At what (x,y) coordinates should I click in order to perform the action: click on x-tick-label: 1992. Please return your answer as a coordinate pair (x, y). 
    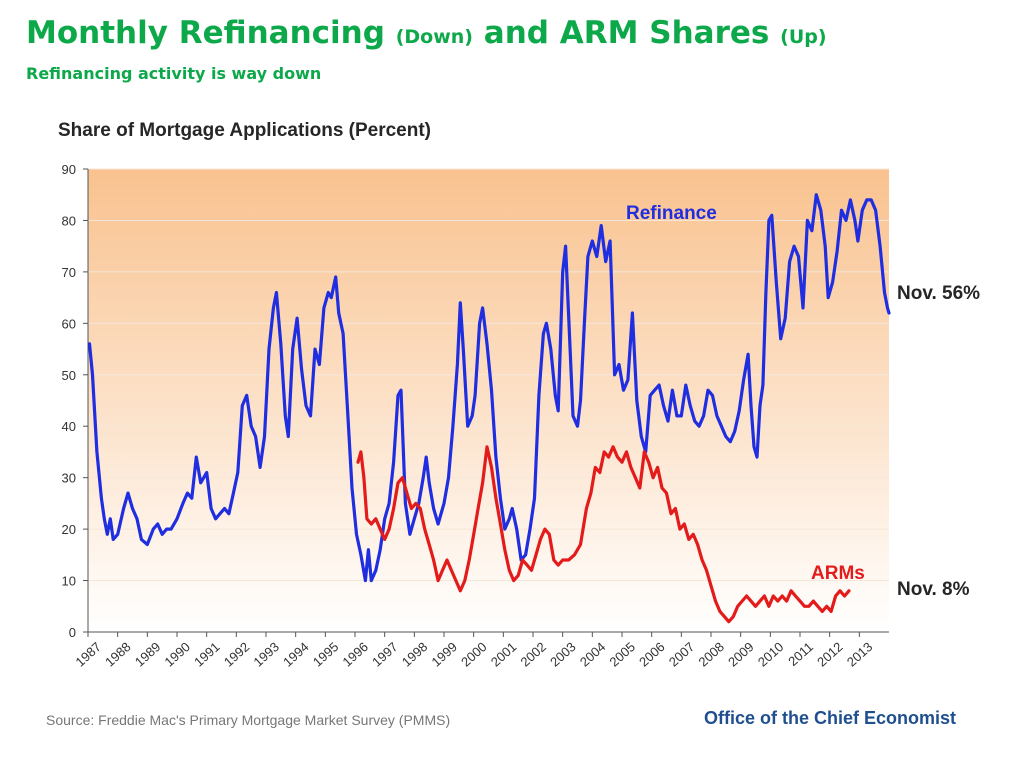
    Looking at the image, I should click on (237, 654).